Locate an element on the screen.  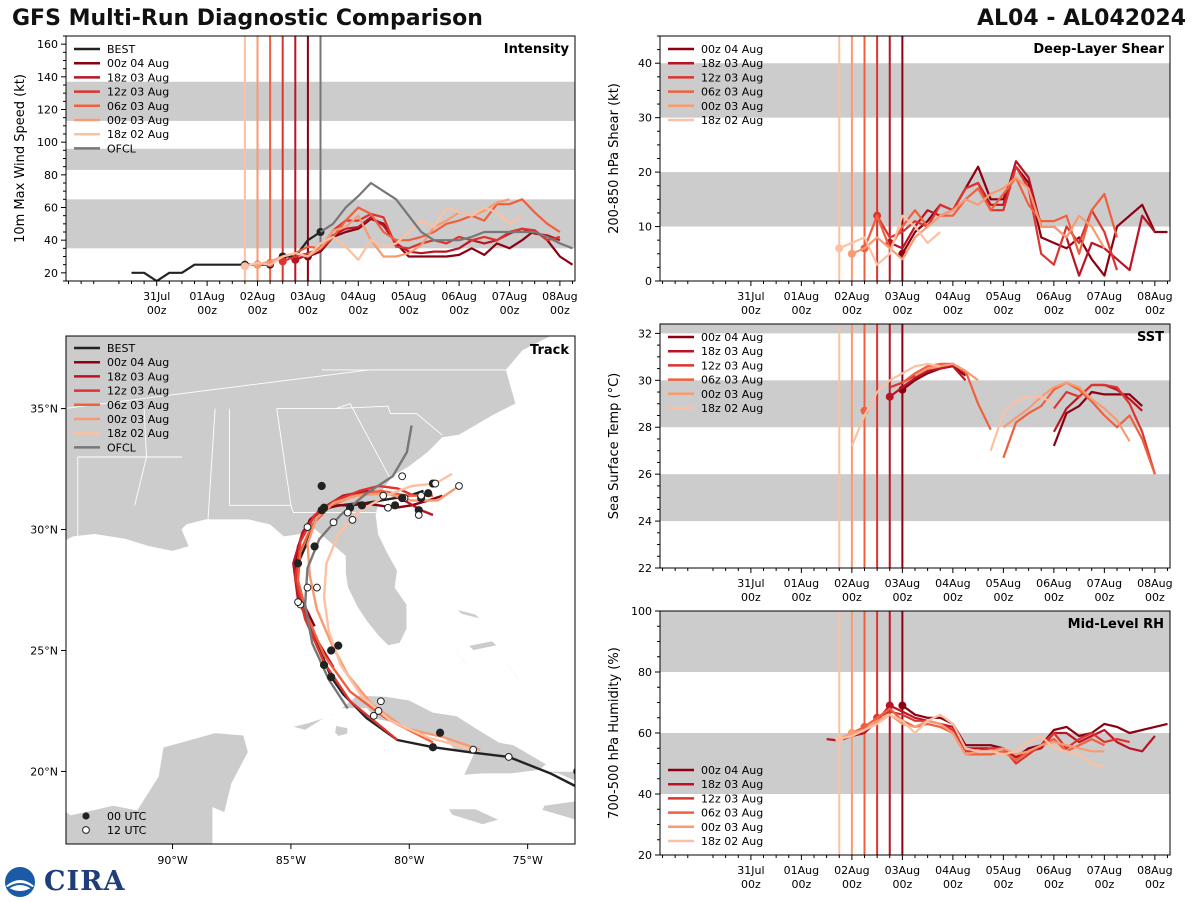
intensity-xtick-date: 04Aug is located at coordinates (358, 296).